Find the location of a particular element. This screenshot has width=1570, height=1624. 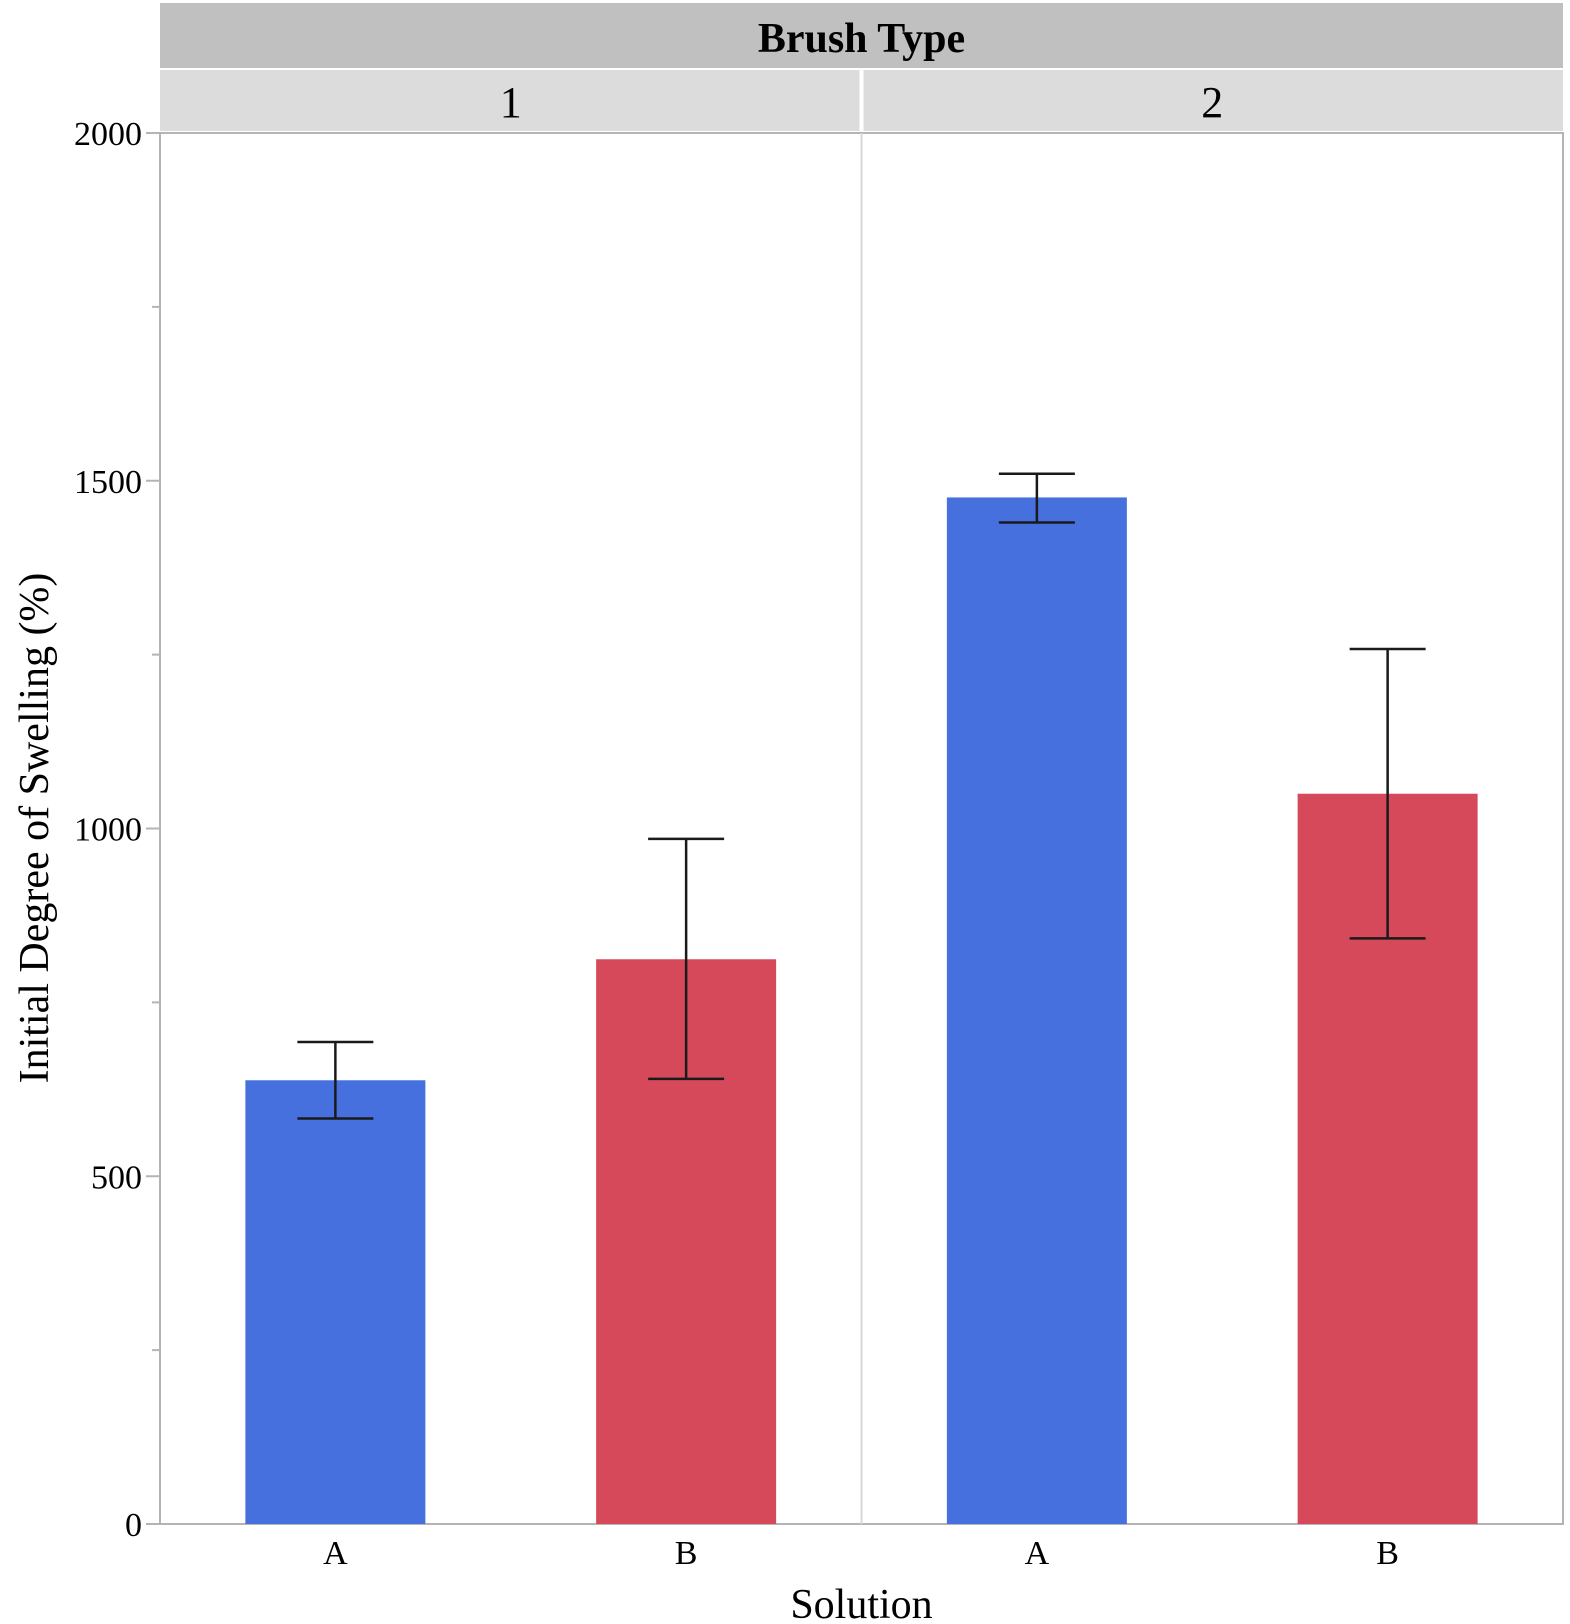

y-tick-label: 500 is located at coordinates (116, 1177).